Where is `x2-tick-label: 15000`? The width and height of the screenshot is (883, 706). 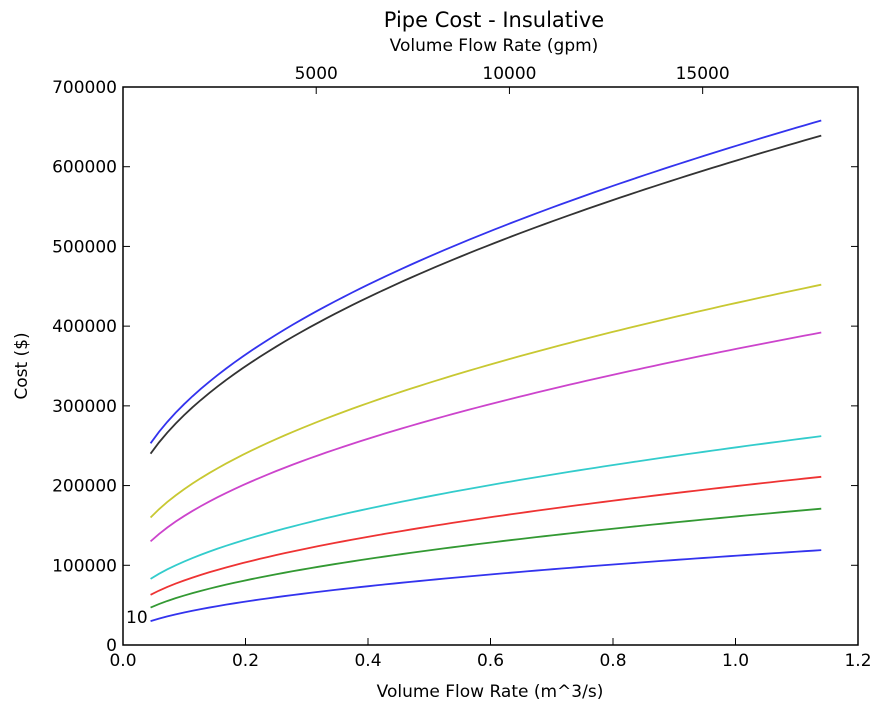
x2-tick-label: 15000 is located at coordinates (703, 74).